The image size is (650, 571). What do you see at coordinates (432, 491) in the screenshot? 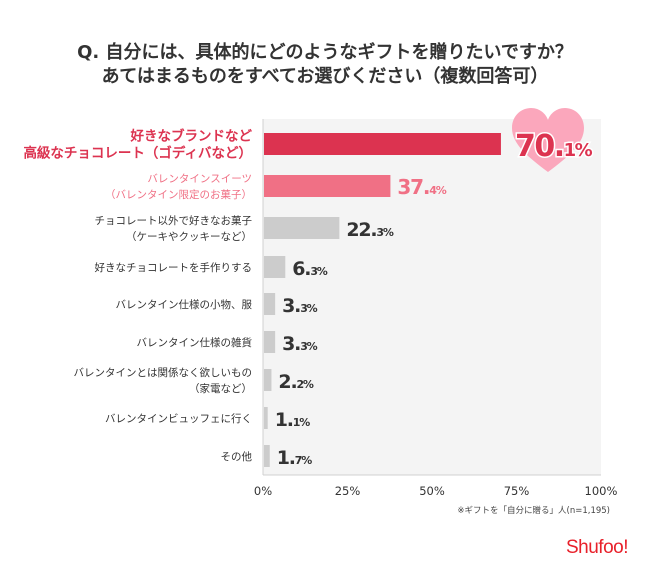
I see `x-tick-label: 50%` at bounding box center [432, 491].